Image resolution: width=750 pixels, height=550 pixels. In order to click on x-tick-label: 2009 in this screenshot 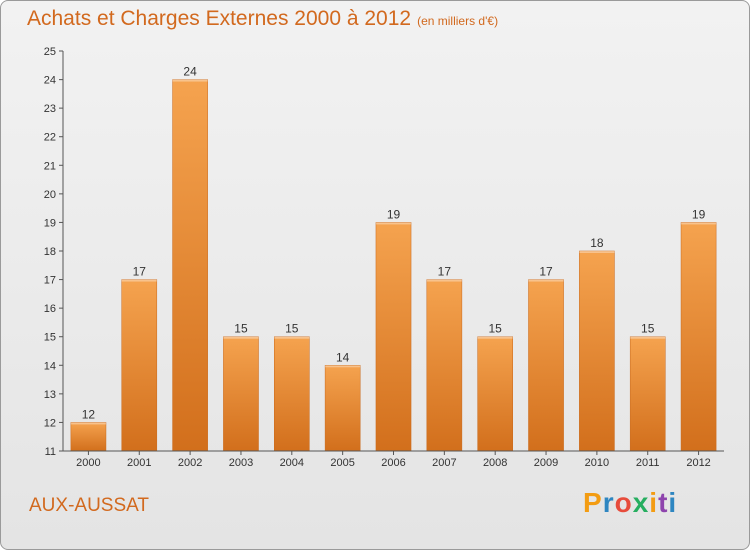, I will do `click(546, 463)`.